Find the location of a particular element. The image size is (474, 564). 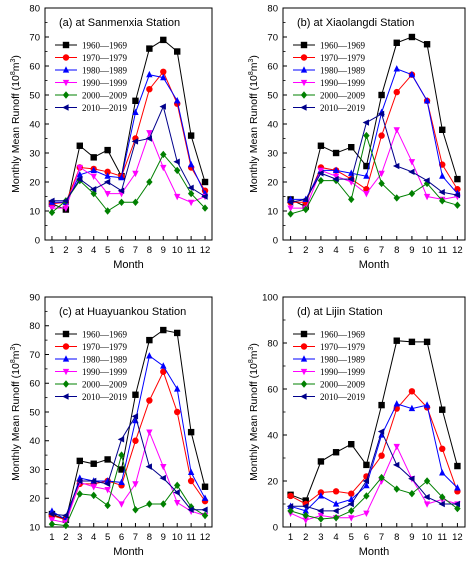

y-tick-label: 0 is located at coordinates (275, 527).